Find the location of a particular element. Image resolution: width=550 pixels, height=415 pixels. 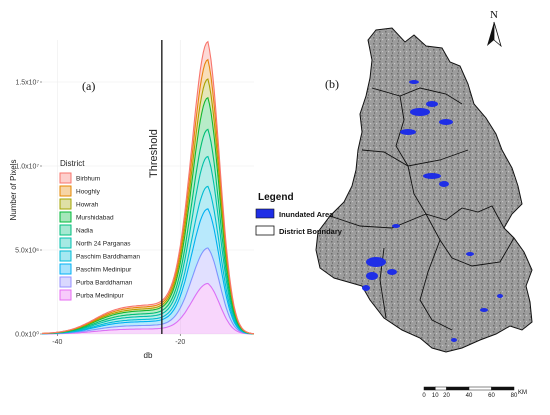

y-tick-label: 1.5x10⁷ is located at coordinates (27, 83).